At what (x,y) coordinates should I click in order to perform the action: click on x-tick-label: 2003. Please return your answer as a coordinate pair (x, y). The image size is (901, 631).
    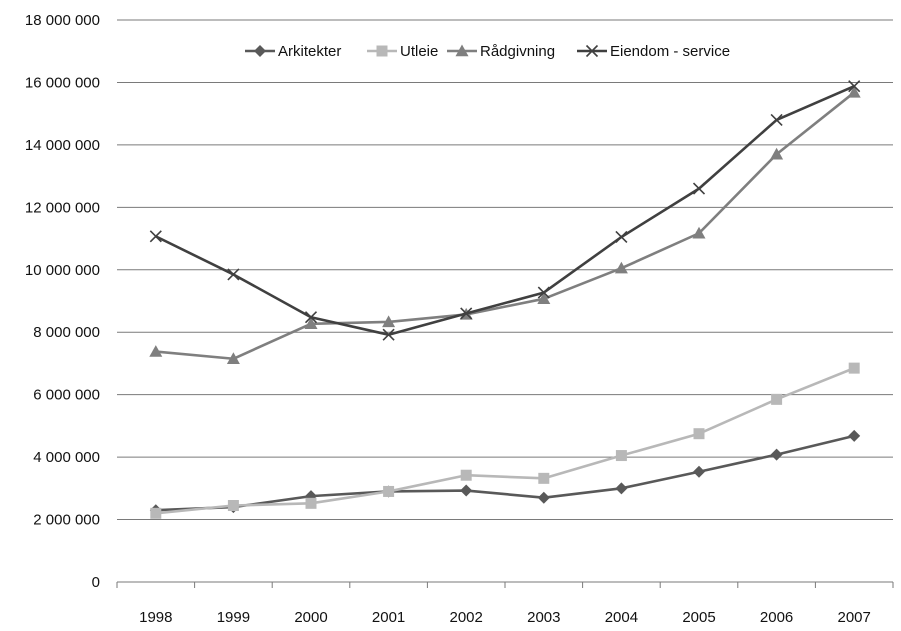
    Looking at the image, I should click on (543, 617).